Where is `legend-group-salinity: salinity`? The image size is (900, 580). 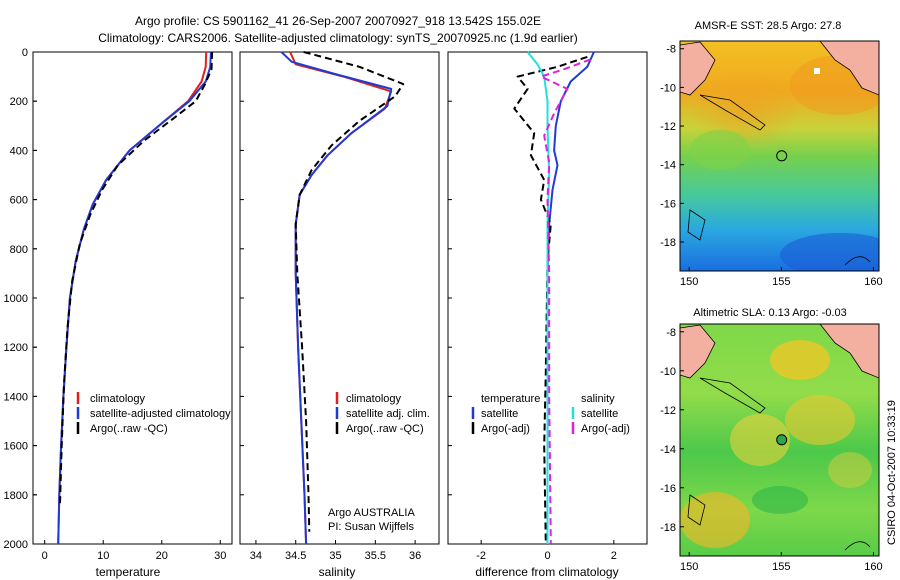 legend-group-salinity: salinity is located at coordinates (598, 399).